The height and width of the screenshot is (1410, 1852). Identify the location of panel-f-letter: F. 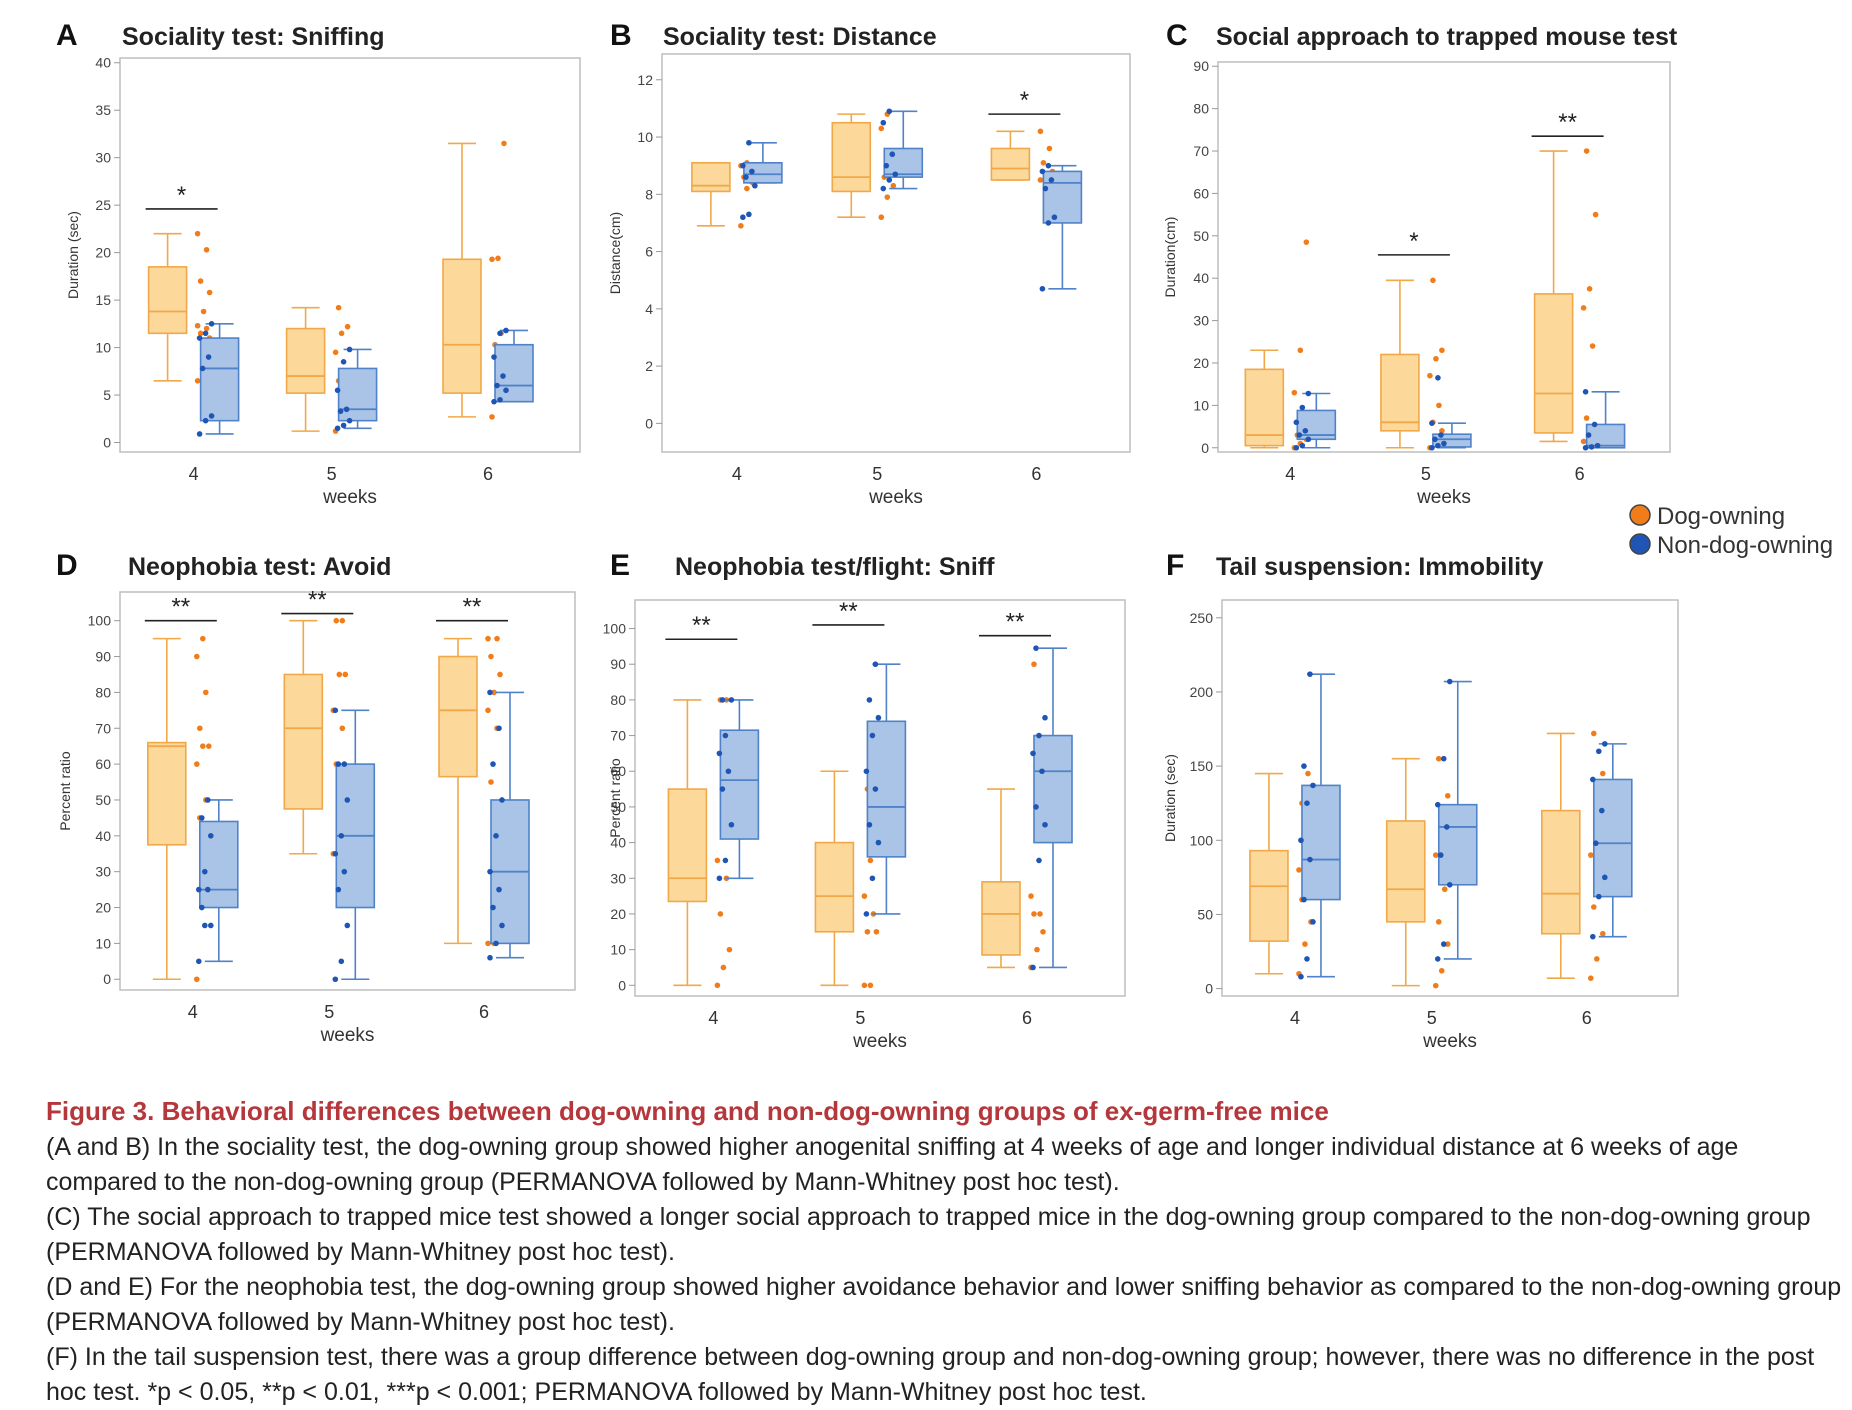
(1175, 565).